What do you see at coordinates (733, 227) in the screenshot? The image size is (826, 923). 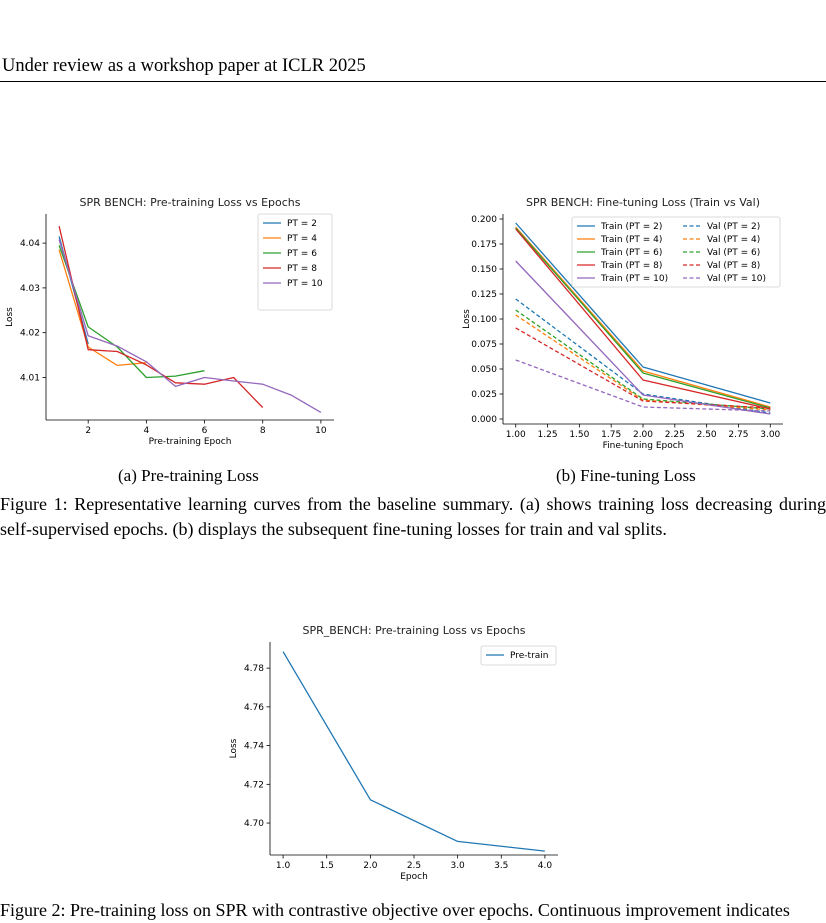 I see `legend-label: Val (PT = 2)` at bounding box center [733, 227].